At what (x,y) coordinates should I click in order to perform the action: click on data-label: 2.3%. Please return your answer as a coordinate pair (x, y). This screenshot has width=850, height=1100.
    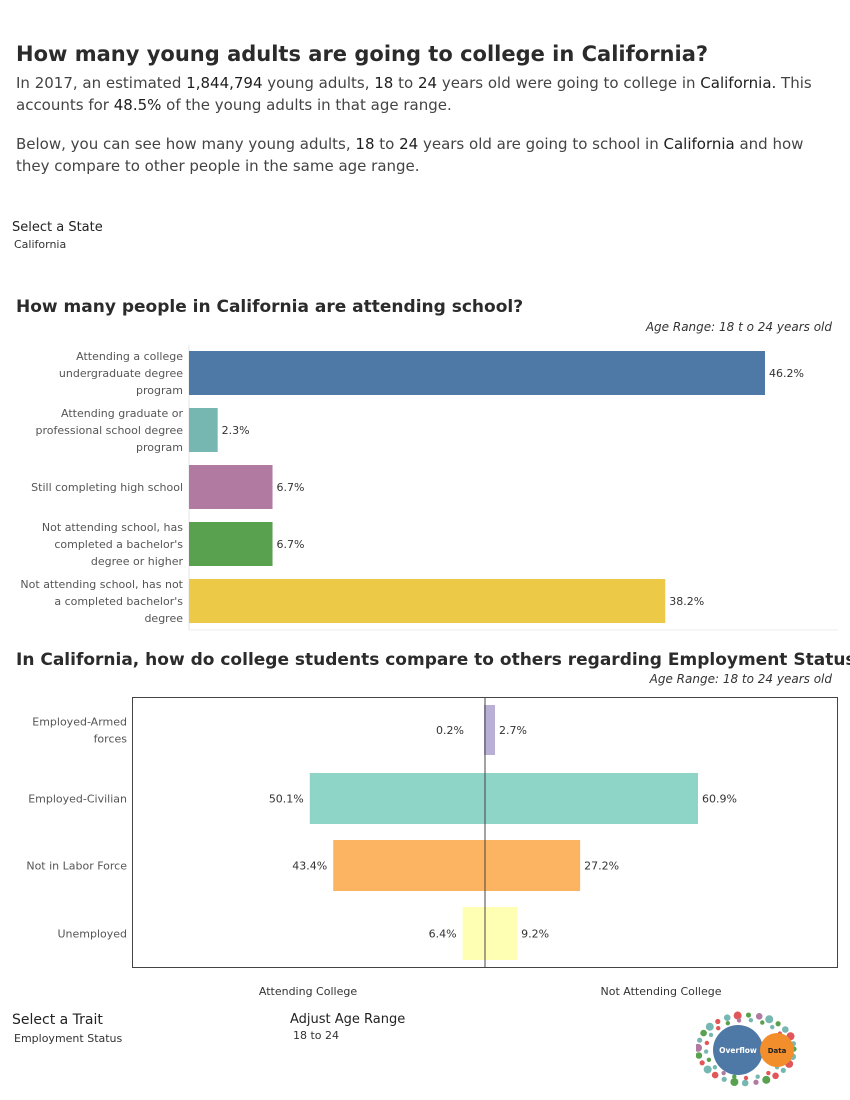
    Looking at the image, I should click on (236, 430).